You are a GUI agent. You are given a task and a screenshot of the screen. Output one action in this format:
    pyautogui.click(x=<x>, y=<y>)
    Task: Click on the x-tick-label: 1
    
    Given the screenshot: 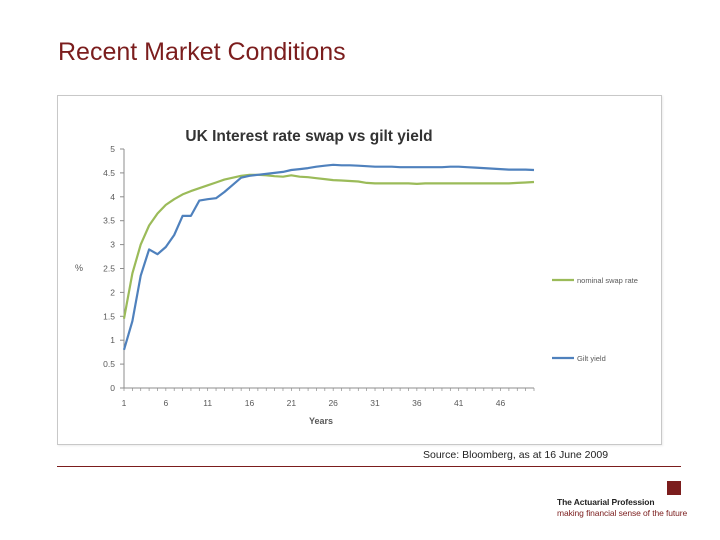 What is the action you would take?
    pyautogui.click(x=124, y=403)
    